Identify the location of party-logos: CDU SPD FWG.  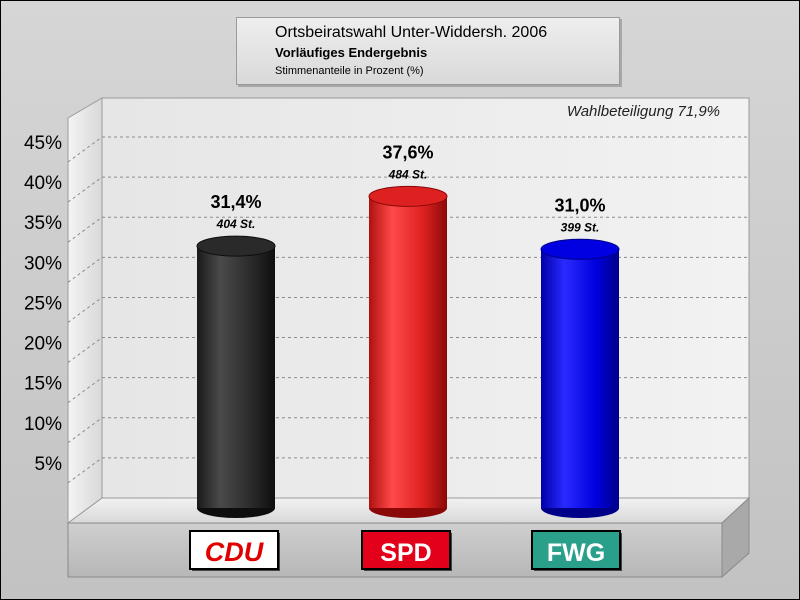
(405, 550).